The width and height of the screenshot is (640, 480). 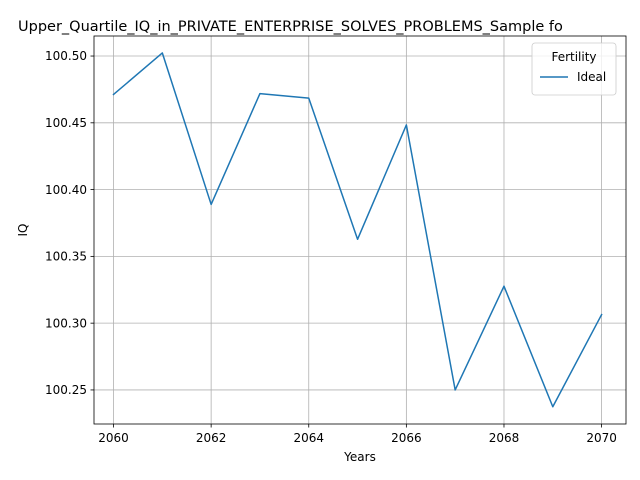 I want to click on y-axis: 100.25 100.30 100.35 100.40 100.45 100.50, so click(x=69, y=223).